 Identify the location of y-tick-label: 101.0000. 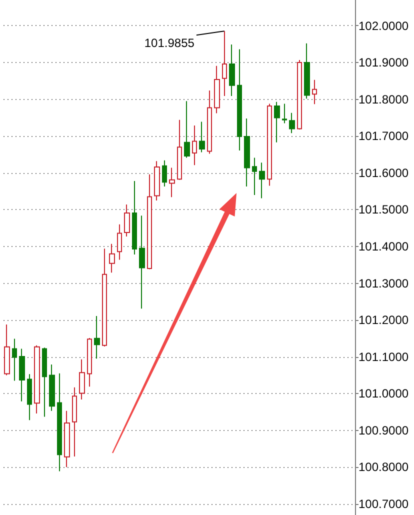
(383, 393).